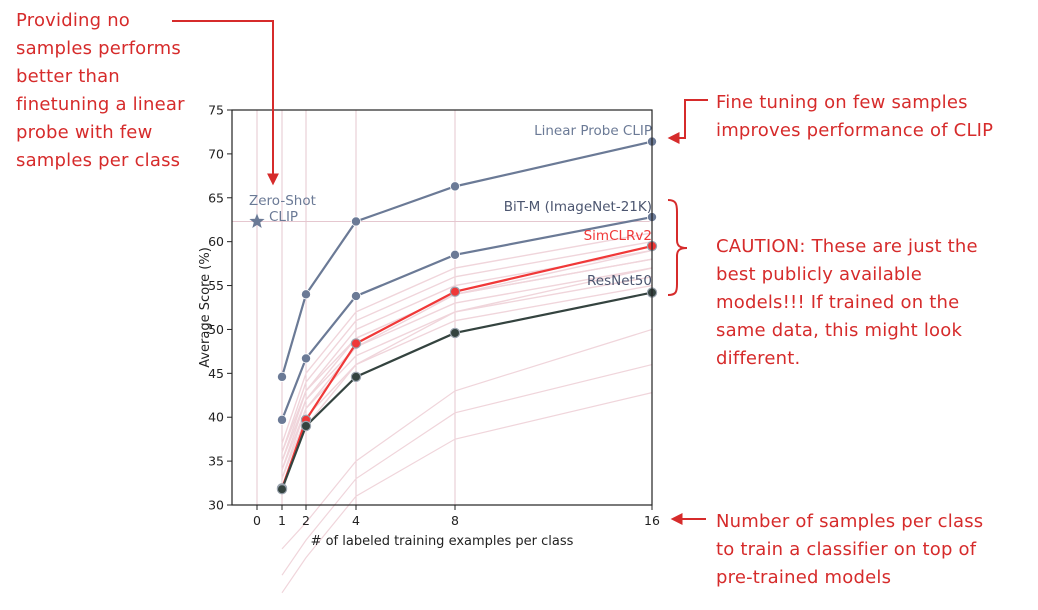 The height and width of the screenshot is (610, 1038). What do you see at coordinates (838, 302) in the screenshot?
I see `caution_note-line: models!!! If trained on the` at bounding box center [838, 302].